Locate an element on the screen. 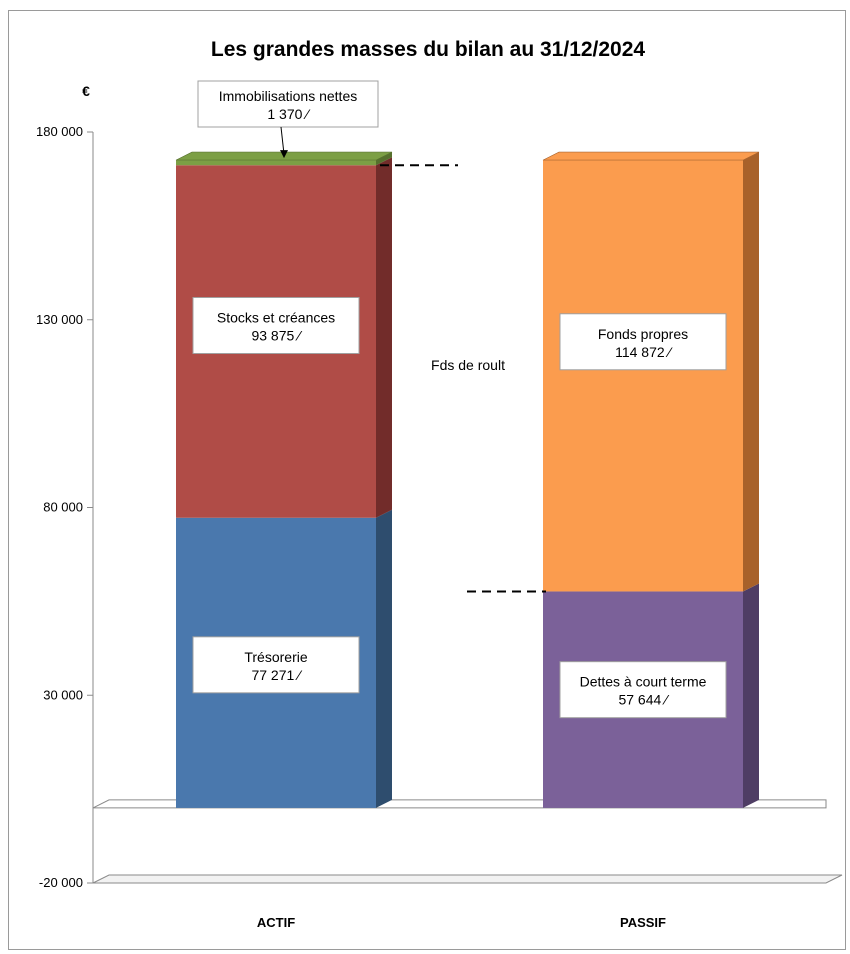 Image resolution: width=850 pixels, height=954 pixels. chart-floor is located at coordinates (467, 841).